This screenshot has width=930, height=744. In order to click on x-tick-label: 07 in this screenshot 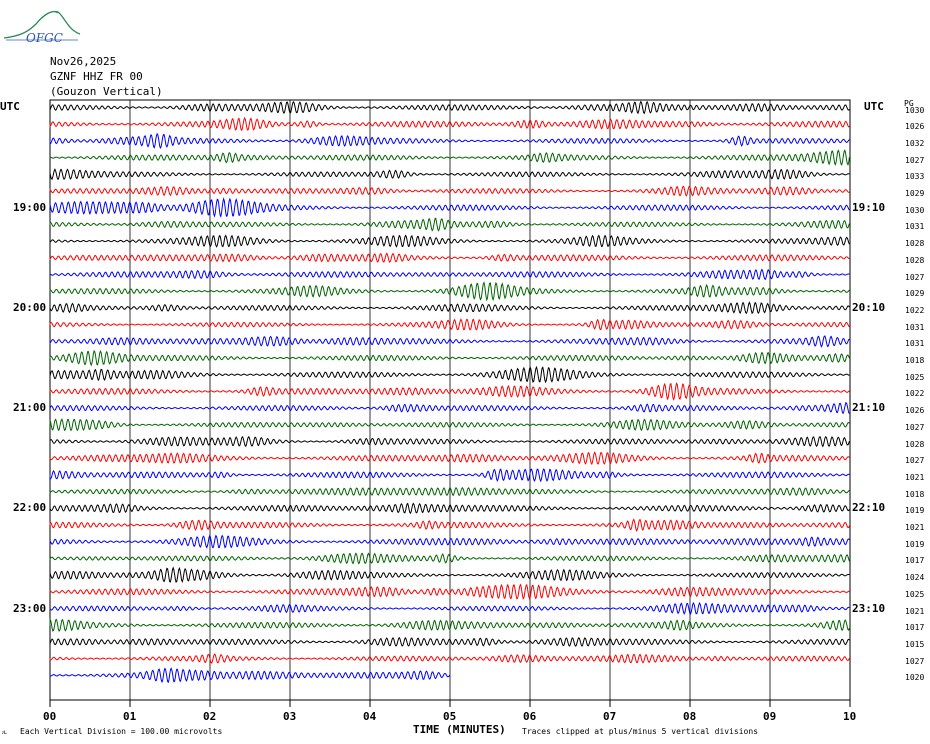, I will do `click(610, 716)`.